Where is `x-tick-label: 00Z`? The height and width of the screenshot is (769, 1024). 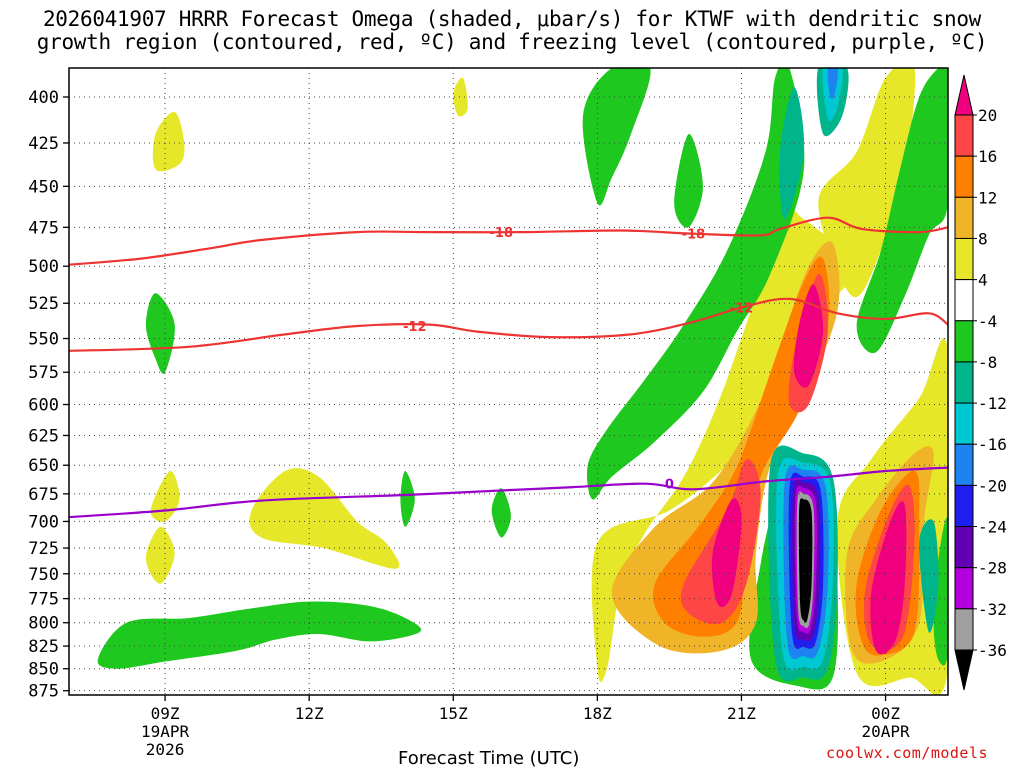 x-tick-label: 00Z is located at coordinates (885, 713).